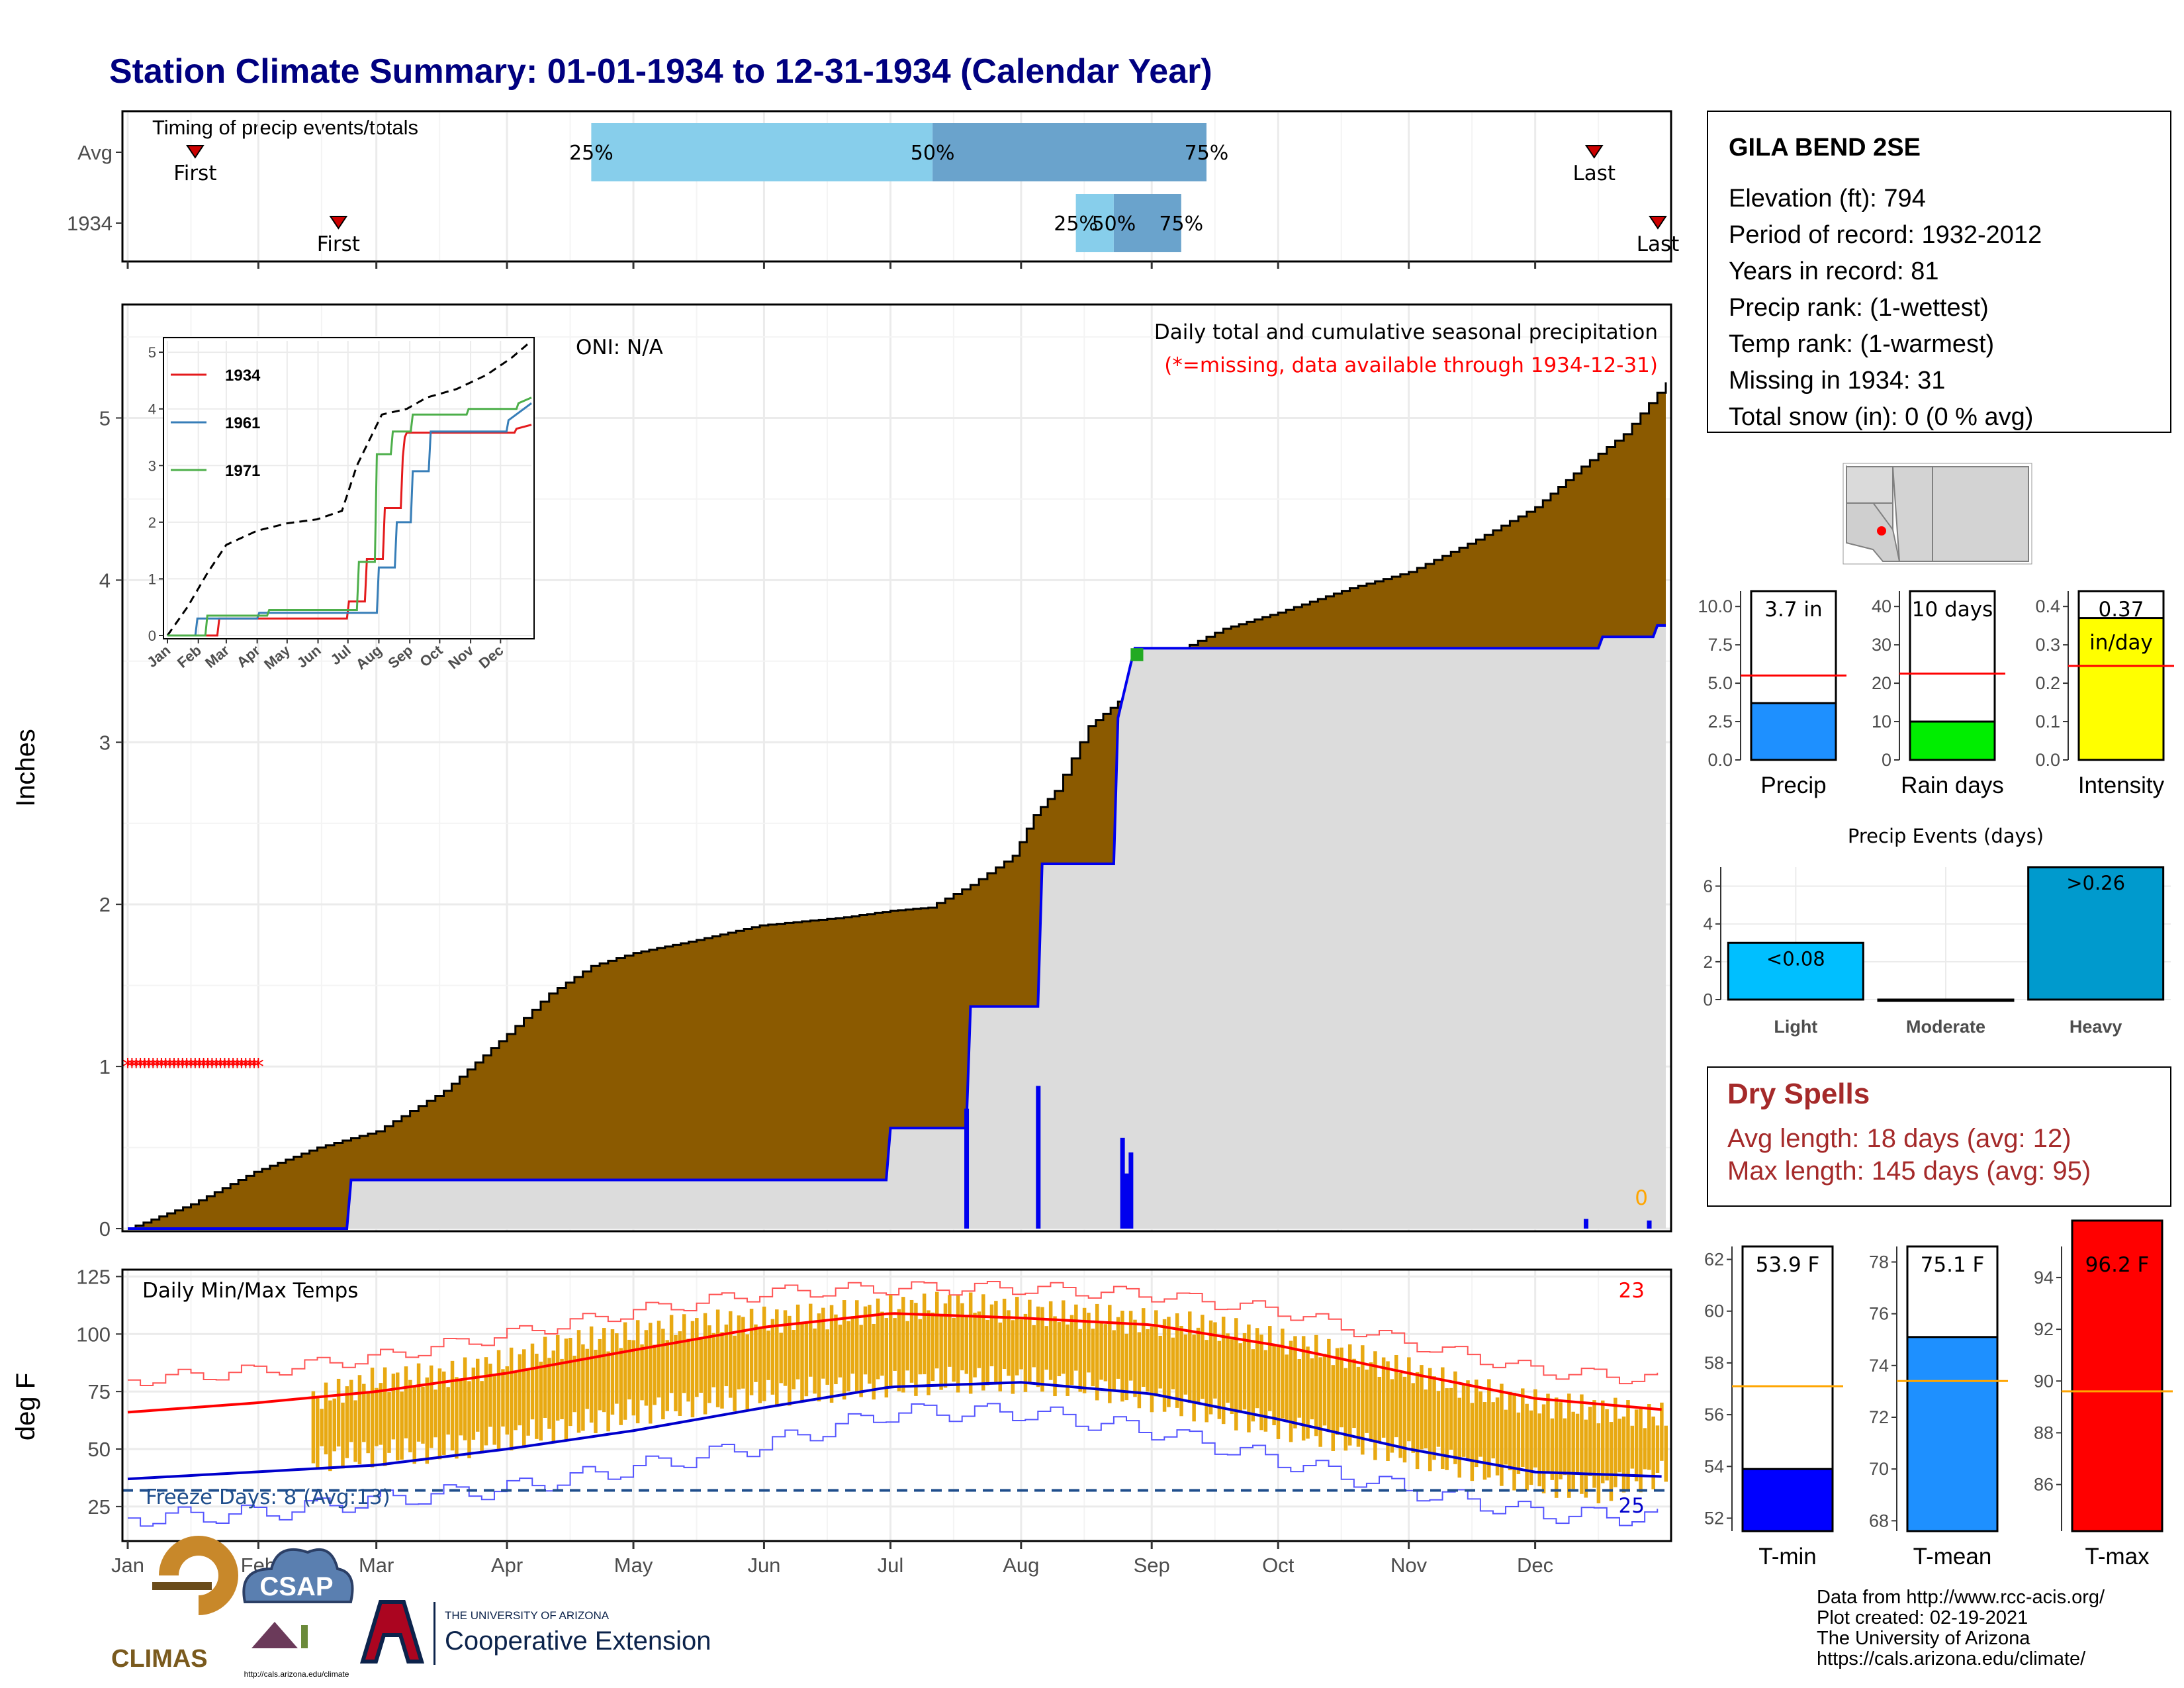 This screenshot has height=1688, width=2184. I want to click on footer-line-2: Plot created: 02-19-2021, so click(1922, 1617).